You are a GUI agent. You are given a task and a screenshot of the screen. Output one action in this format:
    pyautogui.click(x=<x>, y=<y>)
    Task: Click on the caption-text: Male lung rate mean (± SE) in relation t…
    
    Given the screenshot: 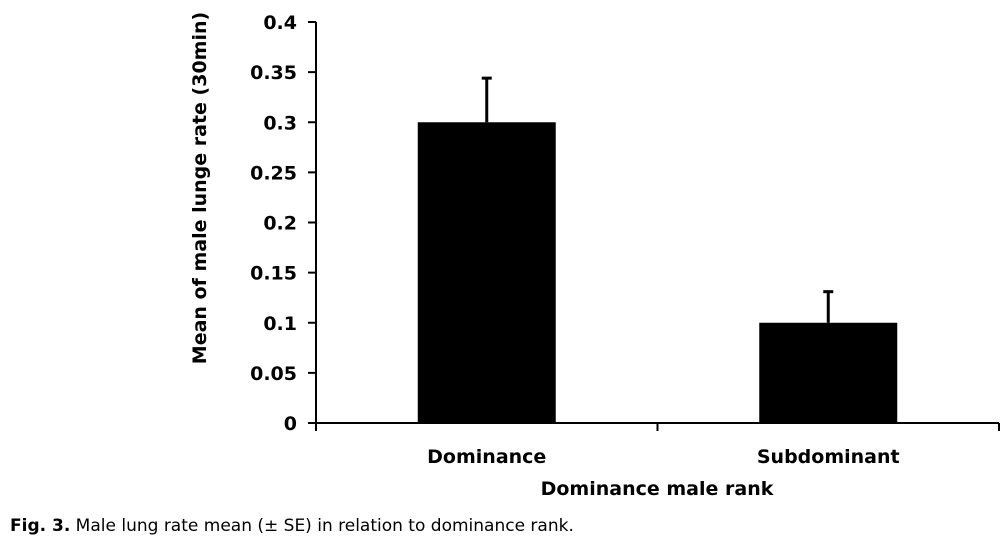 What is the action you would take?
    pyautogui.click(x=322, y=526)
    